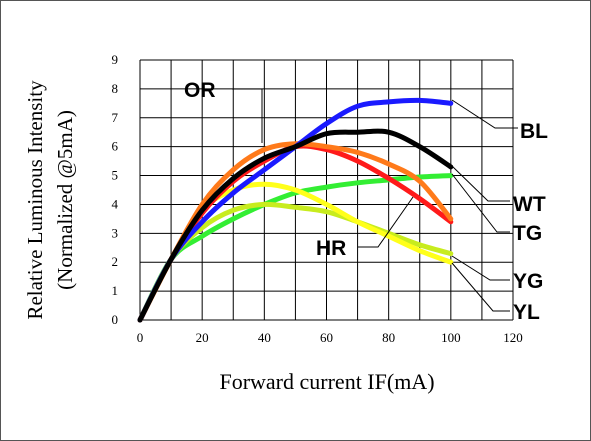 The image size is (591, 441). Describe the element at coordinates (386, 222) in the screenshot. I see `leader-line-hr` at that location.